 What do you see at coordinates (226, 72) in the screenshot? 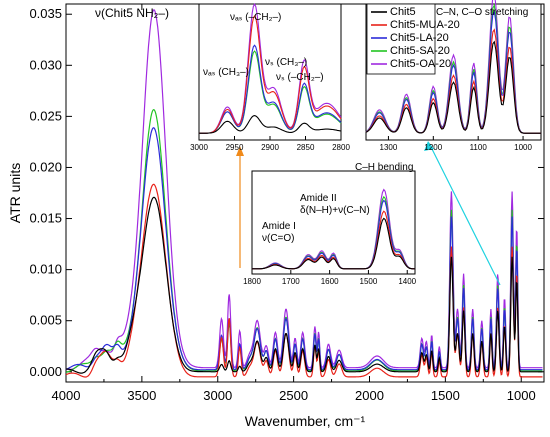
I see `vas-ch3-label: νₐₛ (CH₃–)` at bounding box center [226, 72].